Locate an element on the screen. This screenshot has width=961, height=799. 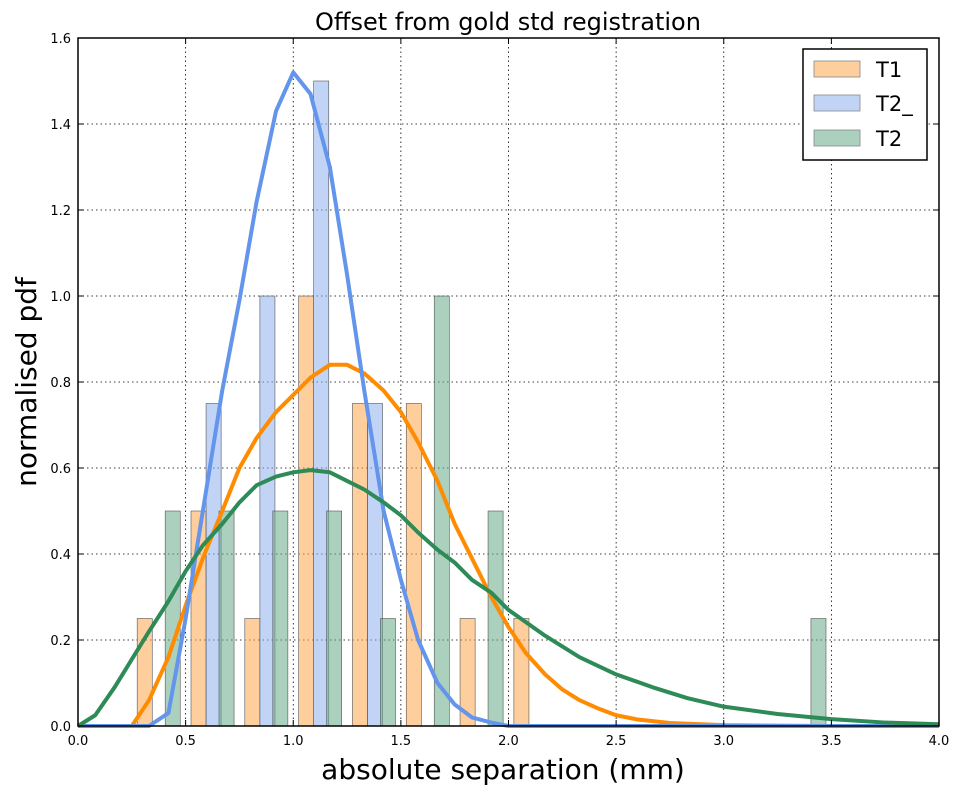
y-tick-label: 1.0 is located at coordinates (60, 297).